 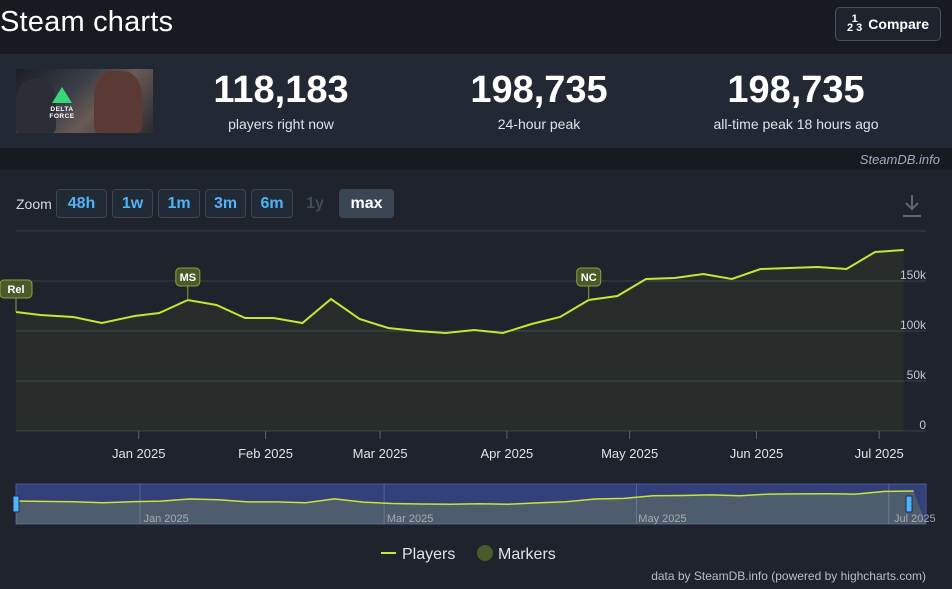 I want to click on fraction-icon-top: 1, so click(x=854, y=19).